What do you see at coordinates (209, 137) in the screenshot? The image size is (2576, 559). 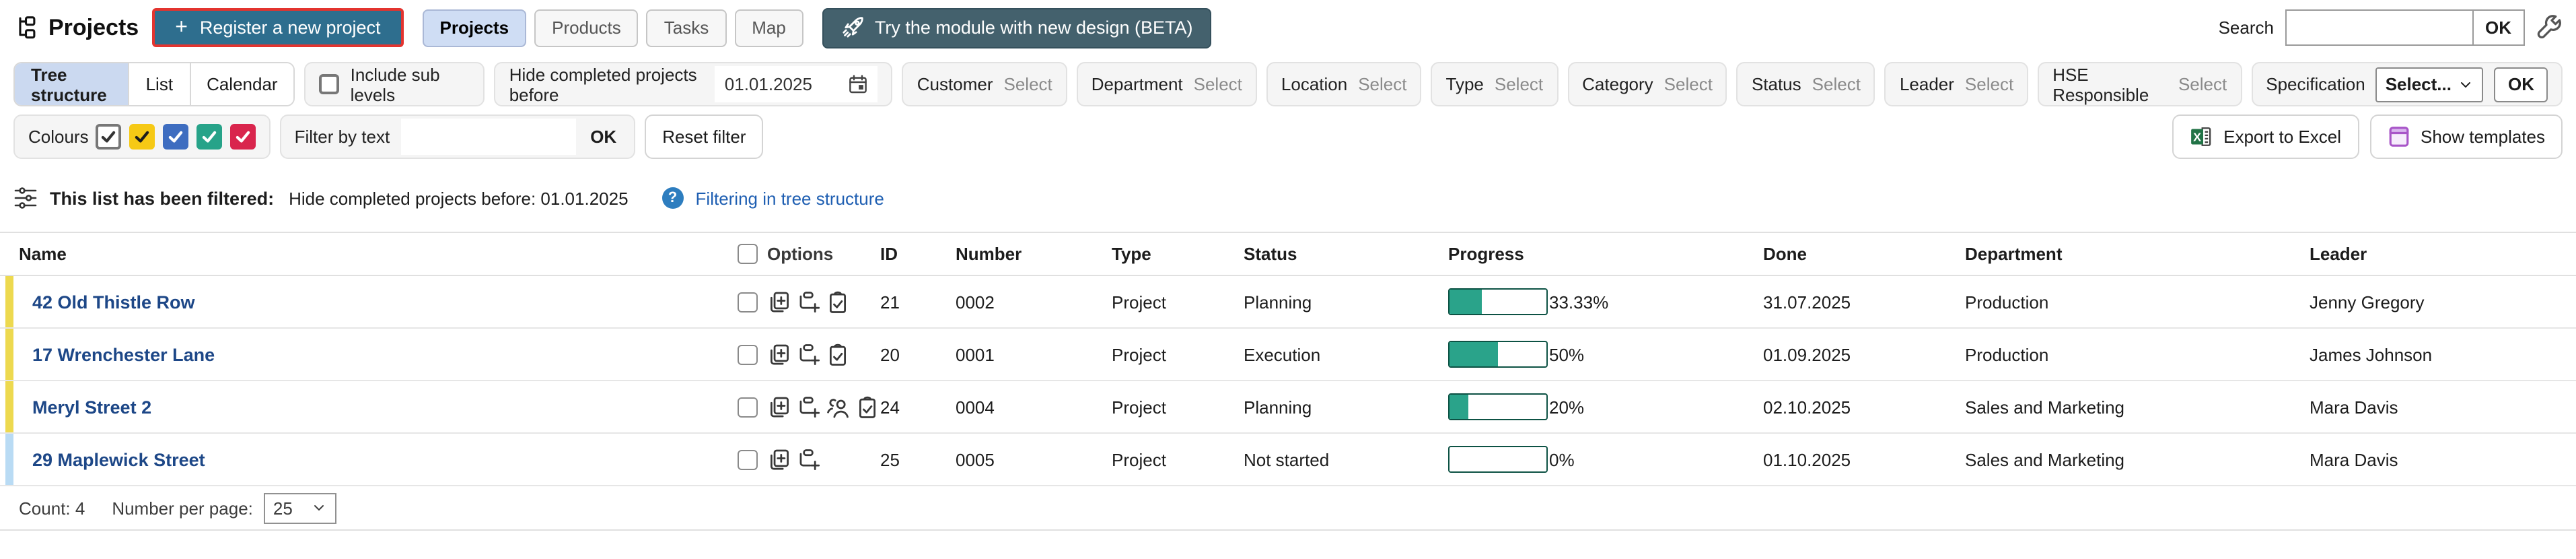 I see `colour-checkbox-green` at bounding box center [209, 137].